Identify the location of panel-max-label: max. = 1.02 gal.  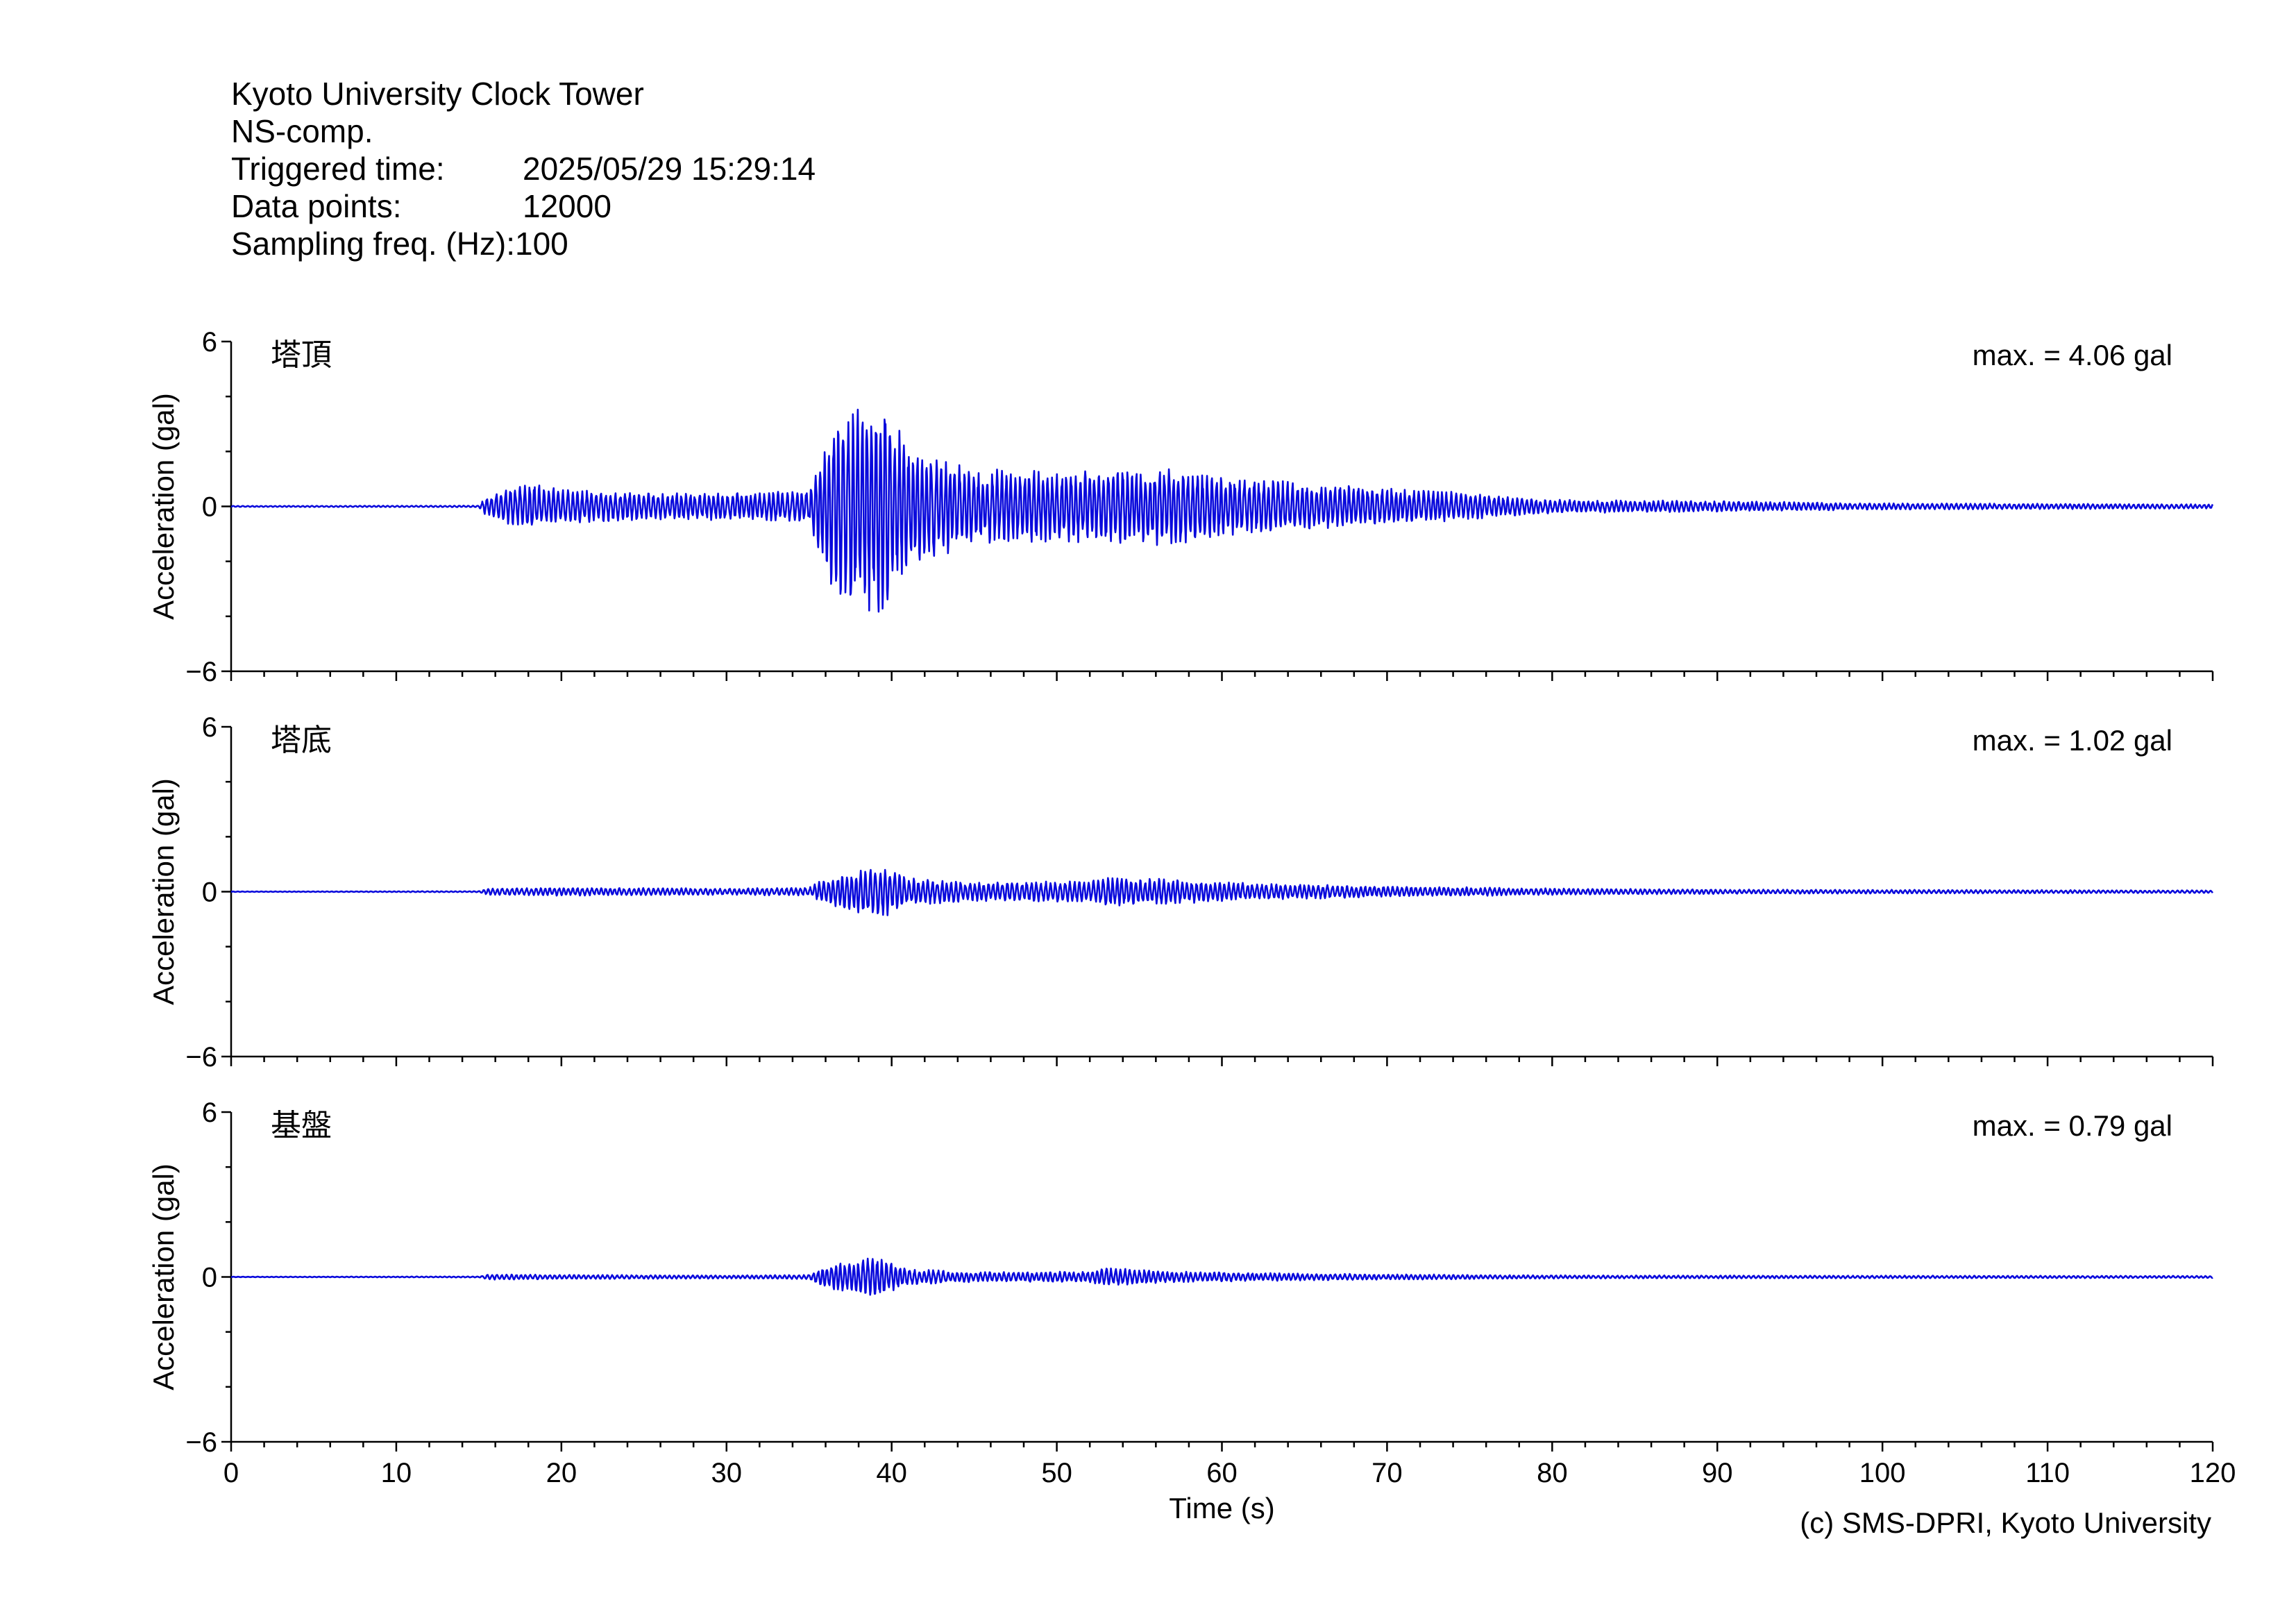
(2072, 740).